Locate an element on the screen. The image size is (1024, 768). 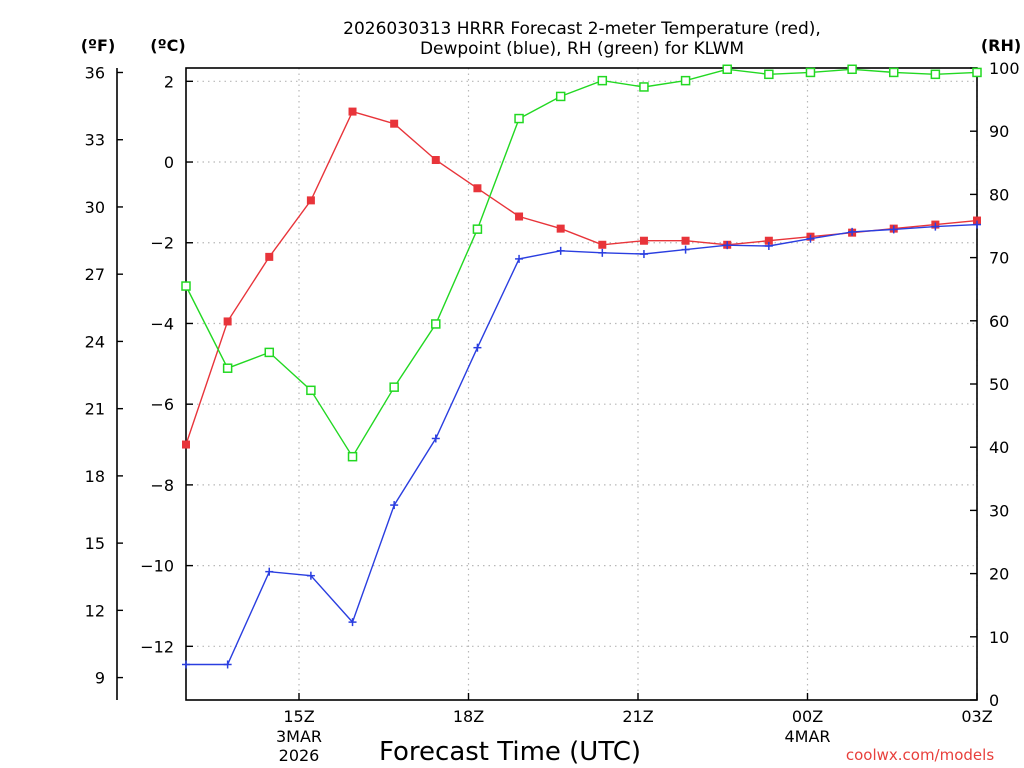
rh-tick-label: 70 is located at coordinates (999, 258).